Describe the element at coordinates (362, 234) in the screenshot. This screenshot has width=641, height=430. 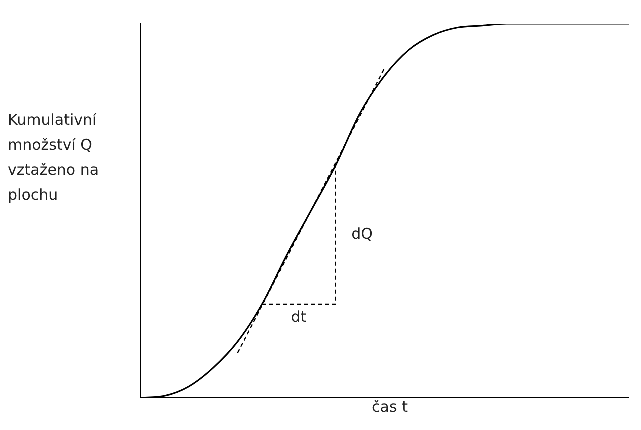
I see `annotation: dQ` at that location.